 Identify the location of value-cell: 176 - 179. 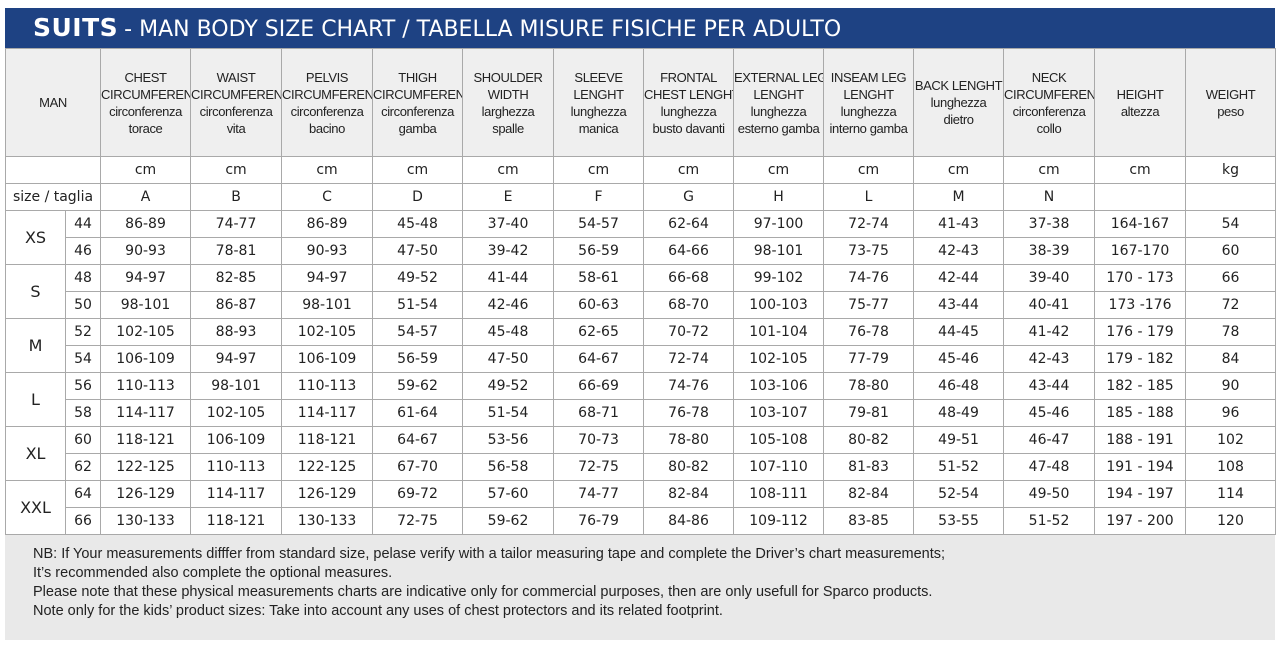
(1140, 332).